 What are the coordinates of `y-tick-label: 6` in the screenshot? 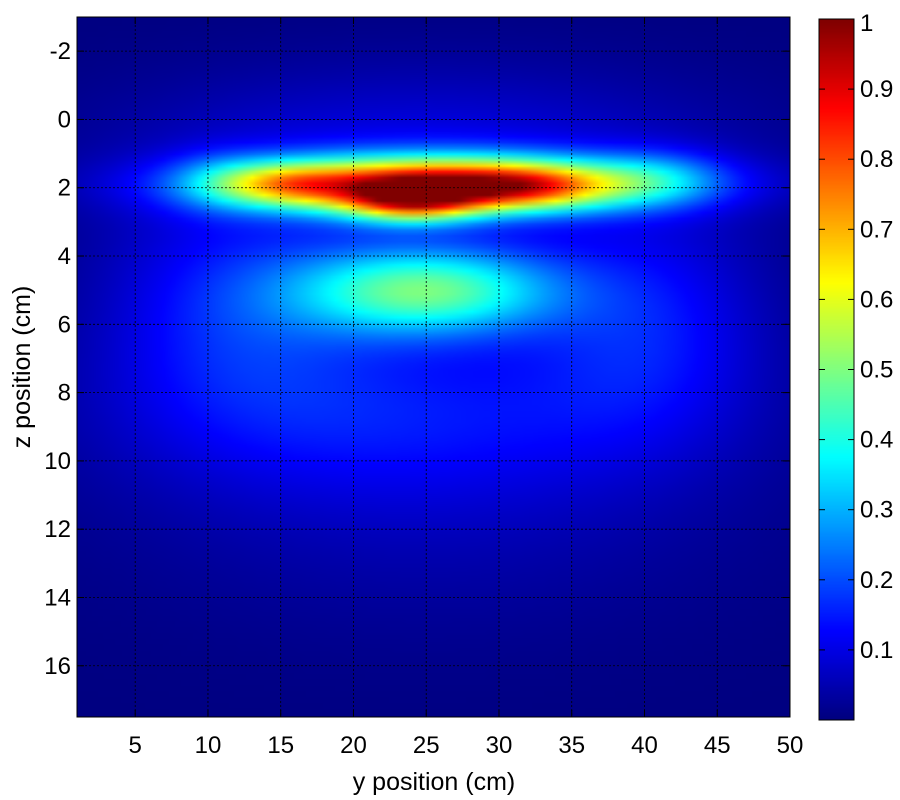 It's located at (64, 324).